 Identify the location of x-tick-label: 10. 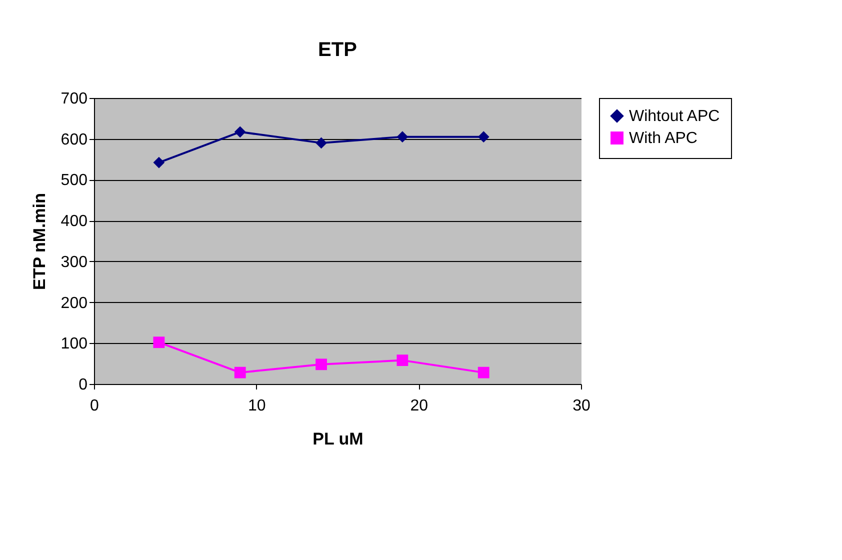
(257, 406).